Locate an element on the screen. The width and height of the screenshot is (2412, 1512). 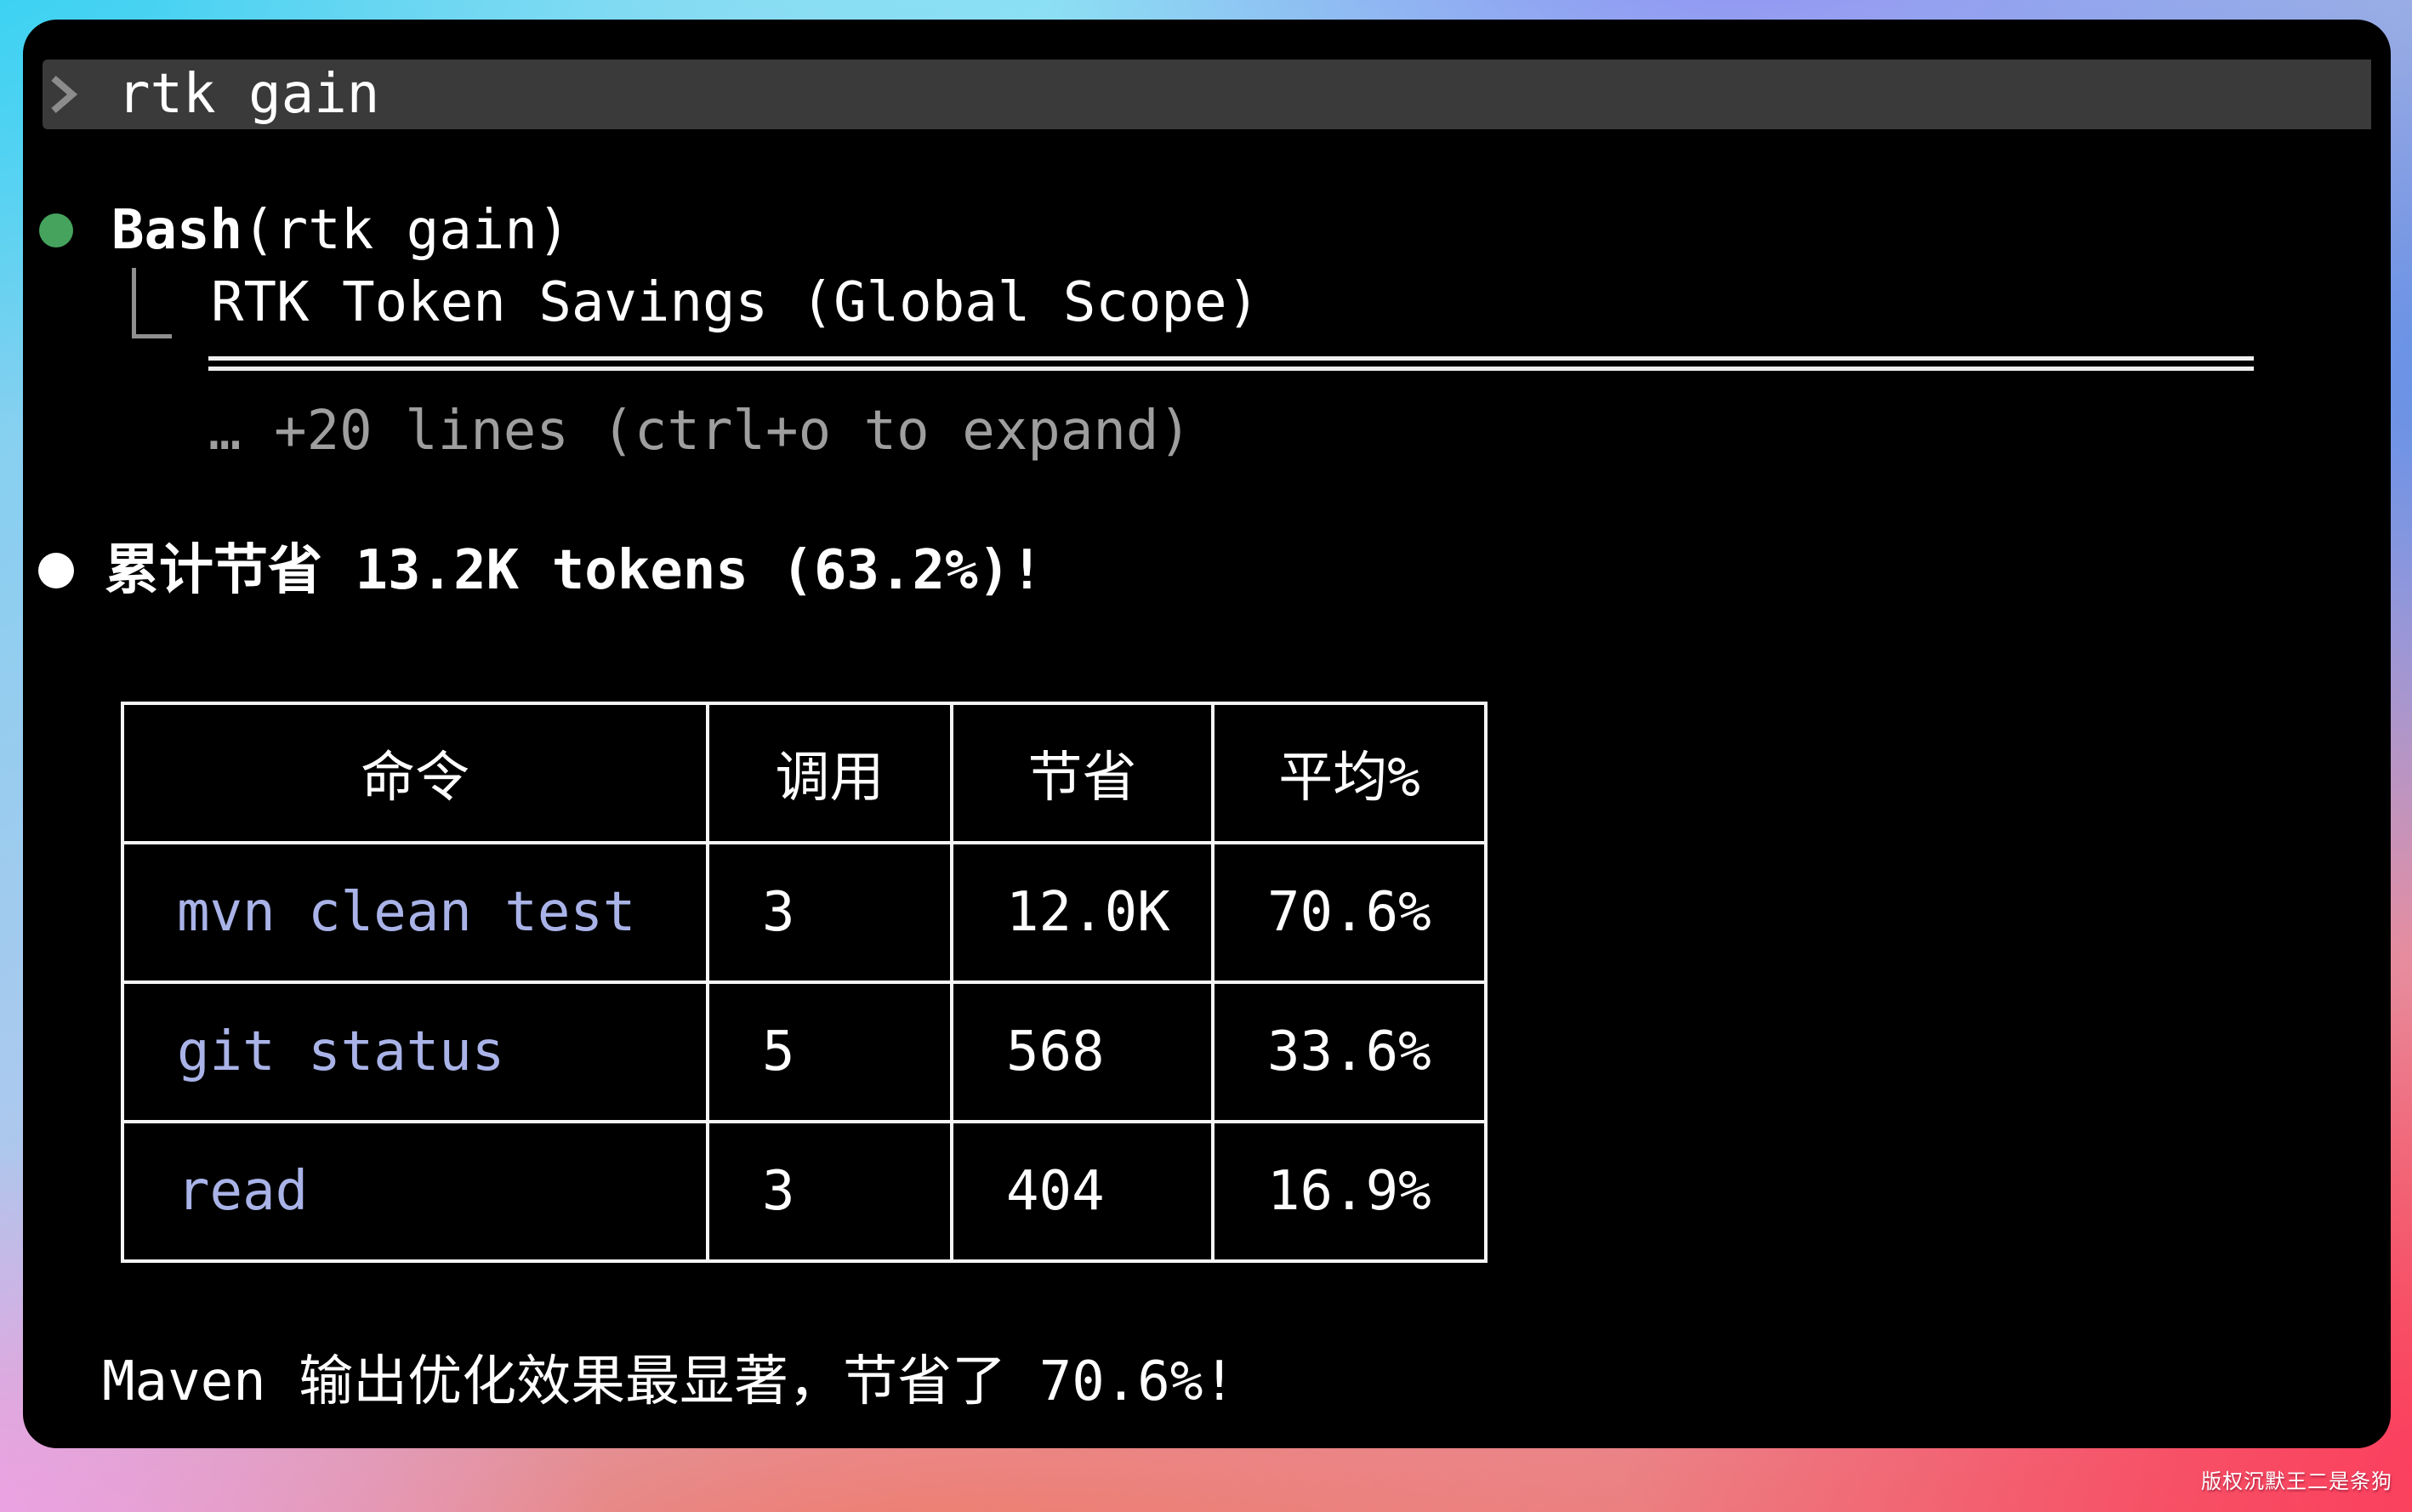
cell-saved: 404 is located at coordinates (1083, 1191).